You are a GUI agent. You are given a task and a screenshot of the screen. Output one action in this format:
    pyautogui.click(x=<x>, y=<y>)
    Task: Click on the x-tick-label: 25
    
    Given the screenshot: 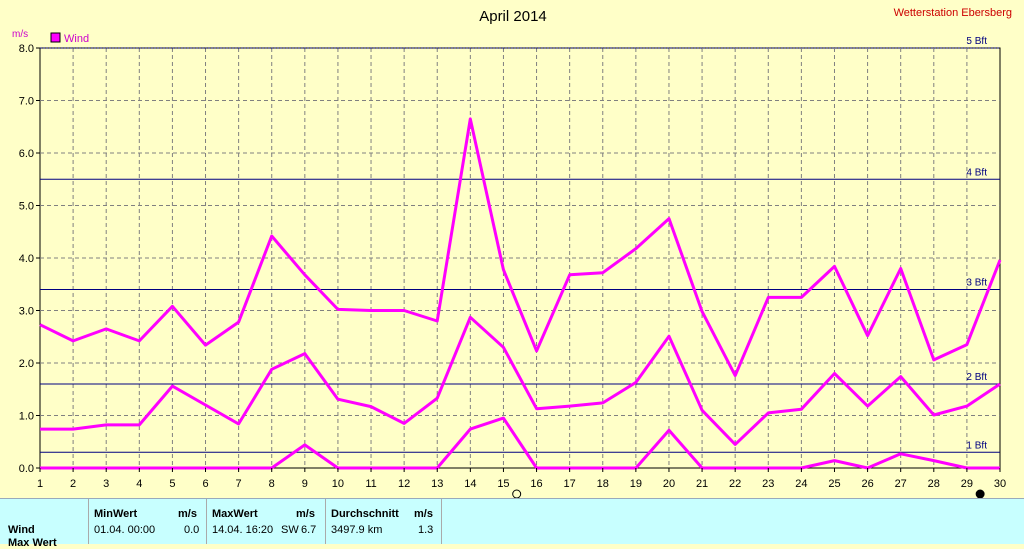 What is the action you would take?
    pyautogui.click(x=834, y=484)
    